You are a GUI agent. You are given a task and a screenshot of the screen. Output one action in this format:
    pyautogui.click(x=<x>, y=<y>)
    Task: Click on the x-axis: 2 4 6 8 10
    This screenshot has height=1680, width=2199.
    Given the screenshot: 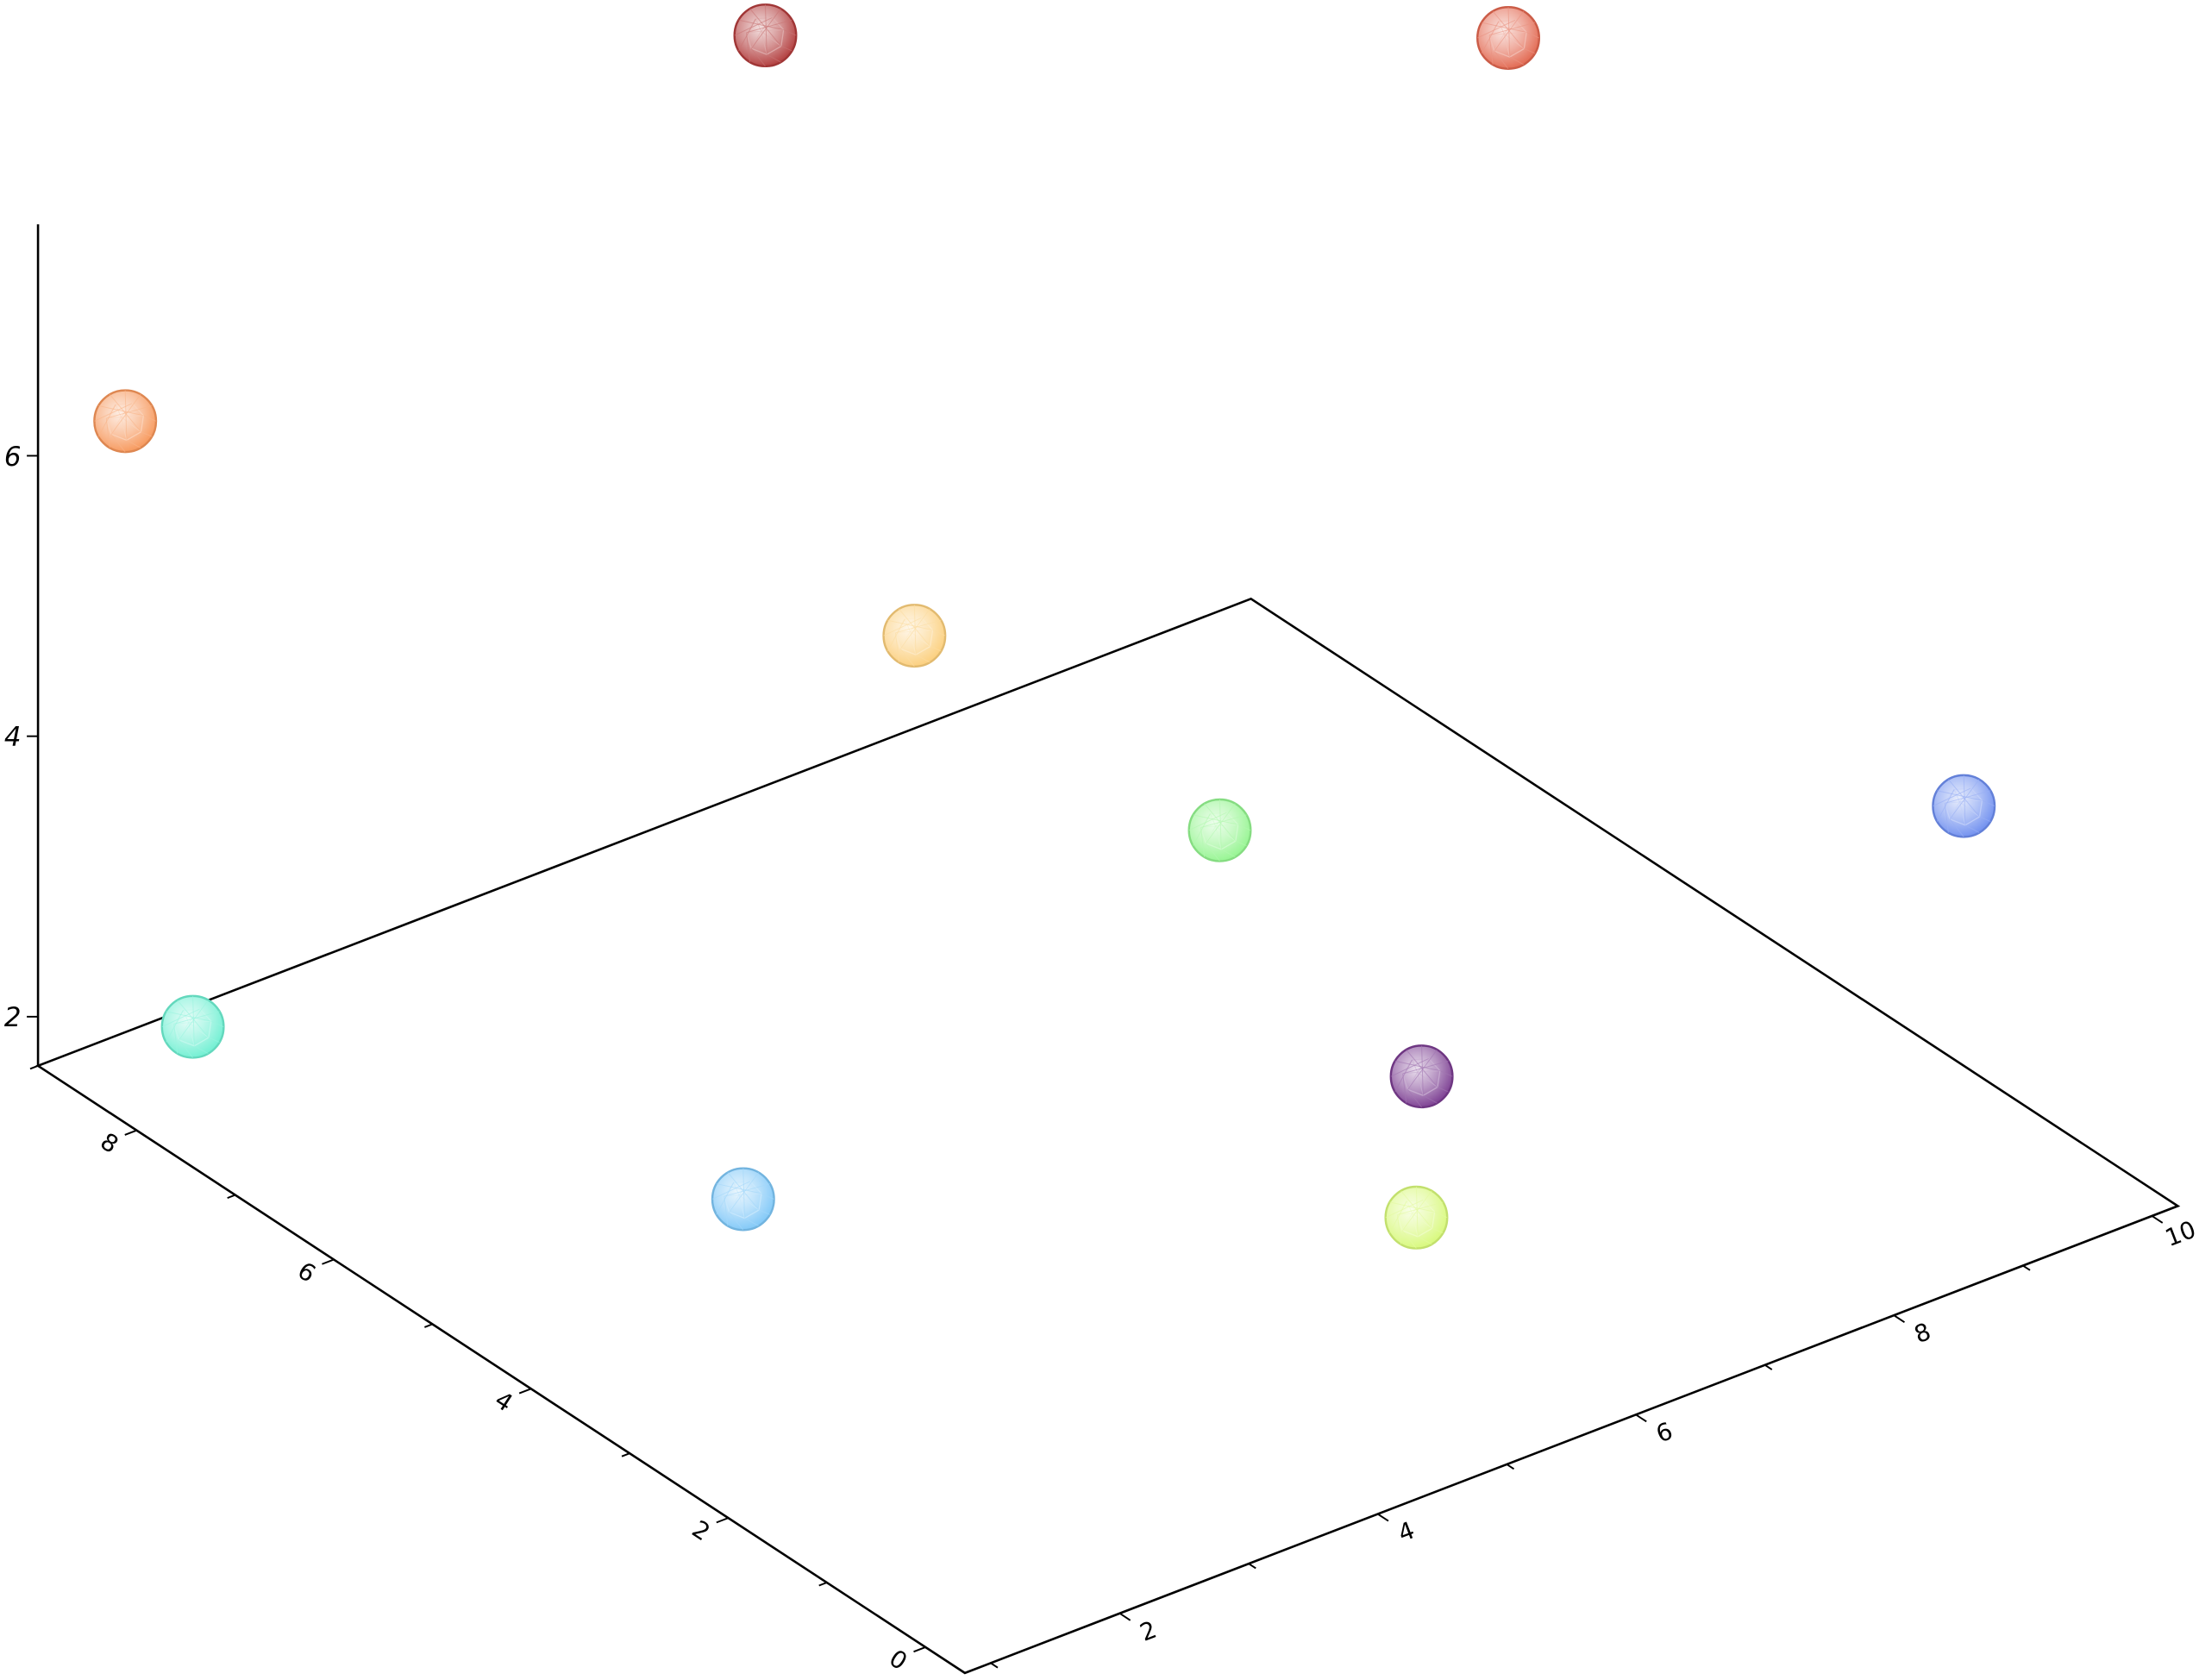 What is the action you would take?
    pyautogui.click(x=1594, y=1442)
    